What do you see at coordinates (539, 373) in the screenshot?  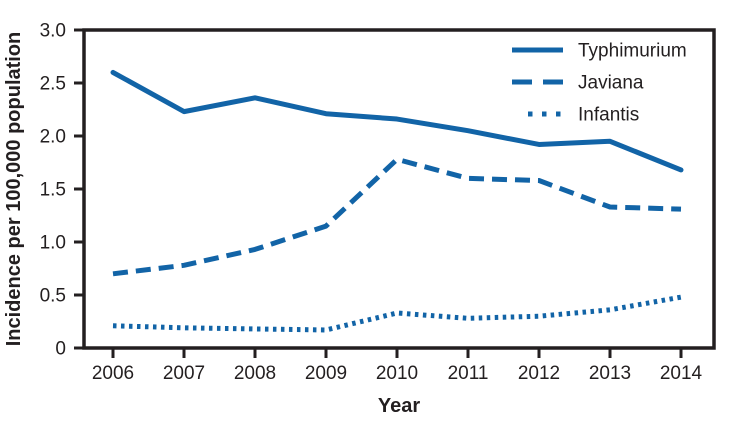 I see `x-tick-label: 2012` at bounding box center [539, 373].